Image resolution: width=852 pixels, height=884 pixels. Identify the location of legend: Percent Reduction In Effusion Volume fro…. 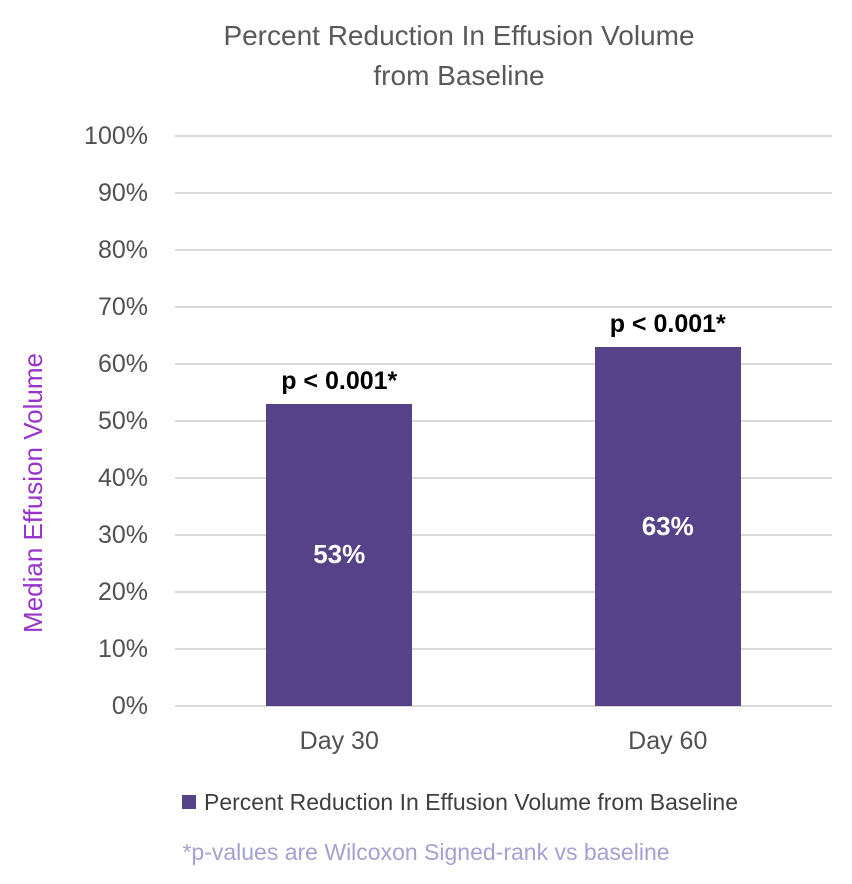
(443, 802).